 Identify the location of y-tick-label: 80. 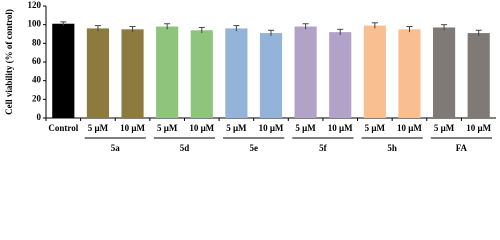
(37, 42).